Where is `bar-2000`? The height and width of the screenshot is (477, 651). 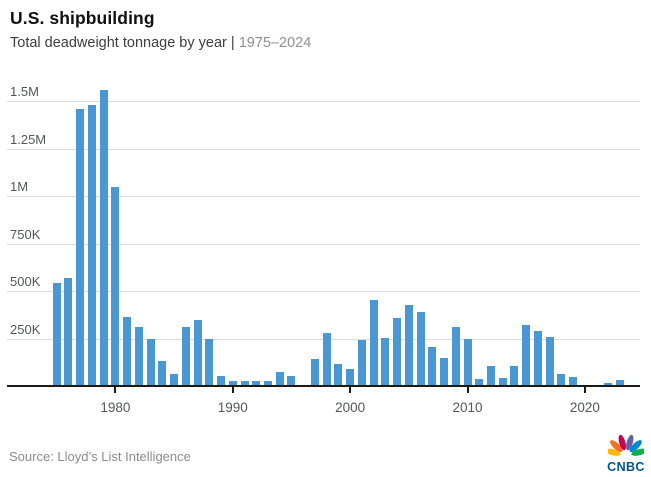 bar-2000 is located at coordinates (350, 377).